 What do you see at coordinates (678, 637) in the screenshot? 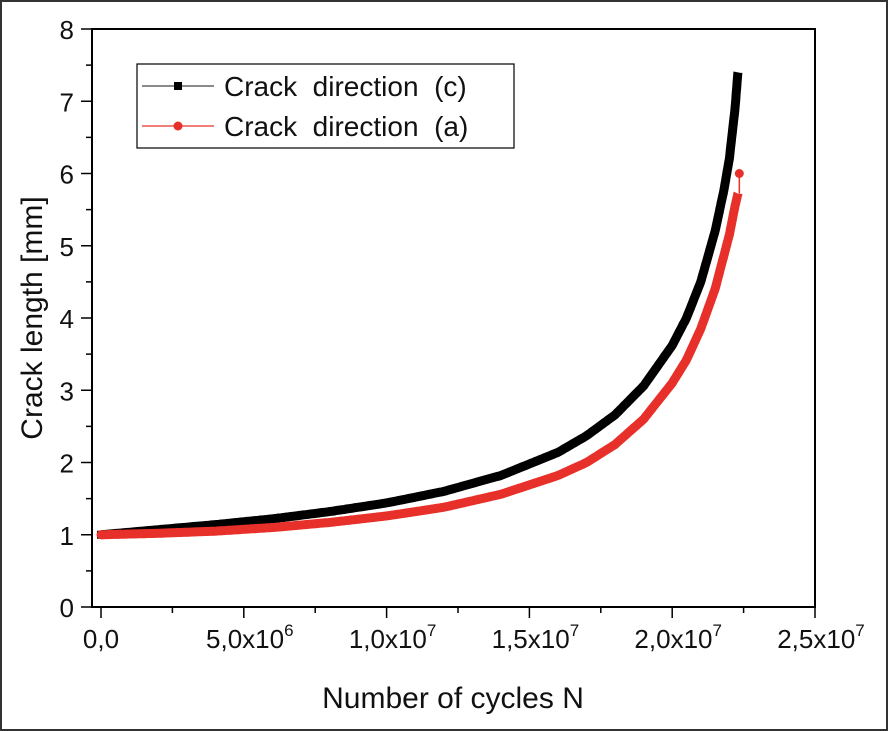
I see `x-tick-label: 2,0x10⁷` at bounding box center [678, 637].